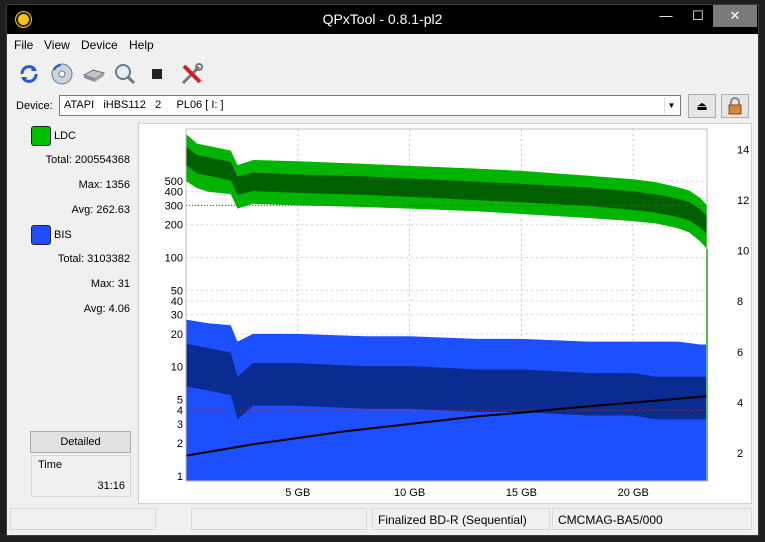  Describe the element at coordinates (192, 74) in the screenshot. I see `tools-icon` at that location.